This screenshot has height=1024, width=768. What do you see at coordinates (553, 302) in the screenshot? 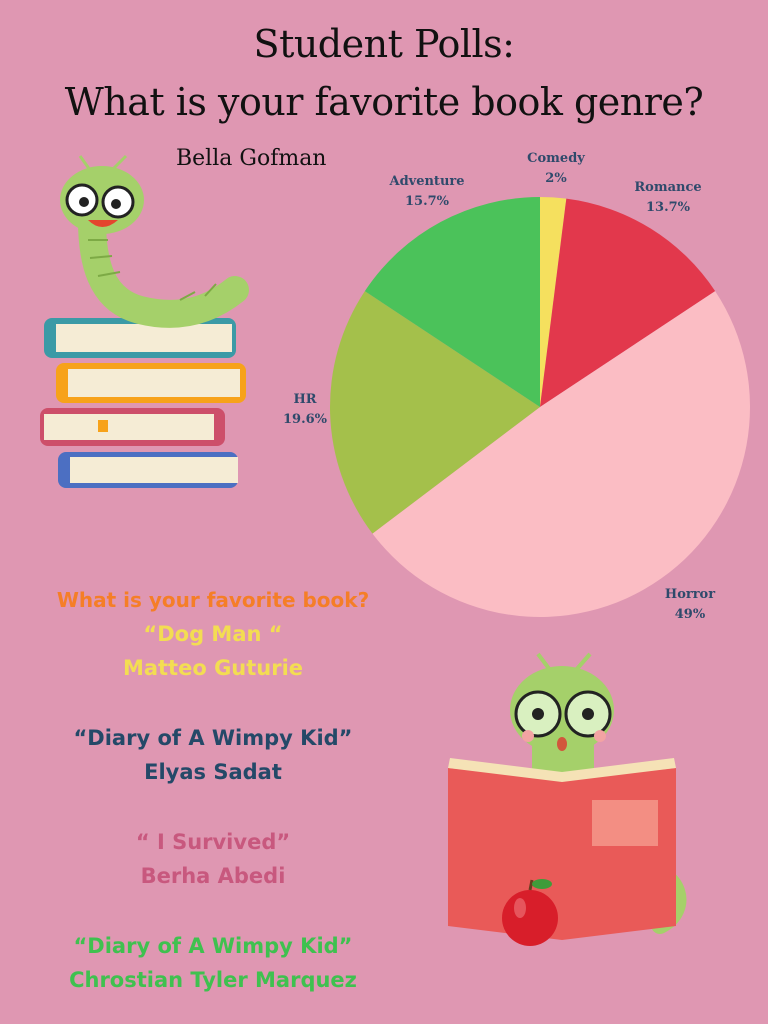
I see `pie-slice-comedy` at bounding box center [553, 302].